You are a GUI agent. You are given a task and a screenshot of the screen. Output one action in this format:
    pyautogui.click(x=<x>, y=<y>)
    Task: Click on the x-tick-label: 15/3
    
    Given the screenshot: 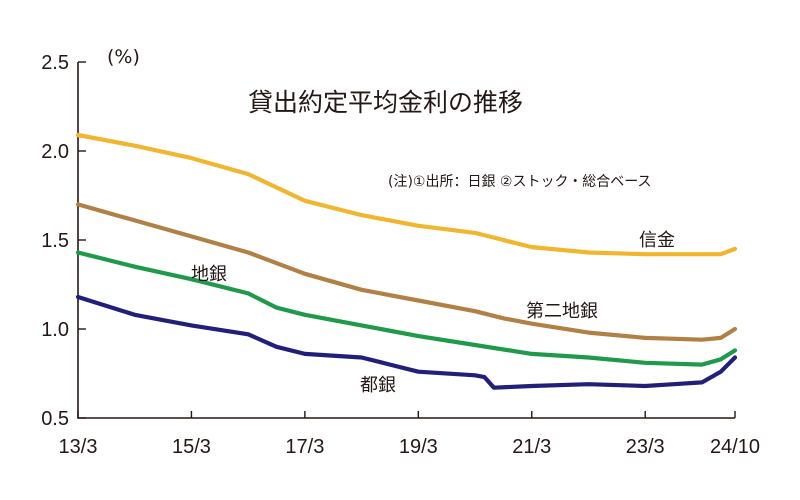 What is the action you would take?
    pyautogui.click(x=191, y=447)
    